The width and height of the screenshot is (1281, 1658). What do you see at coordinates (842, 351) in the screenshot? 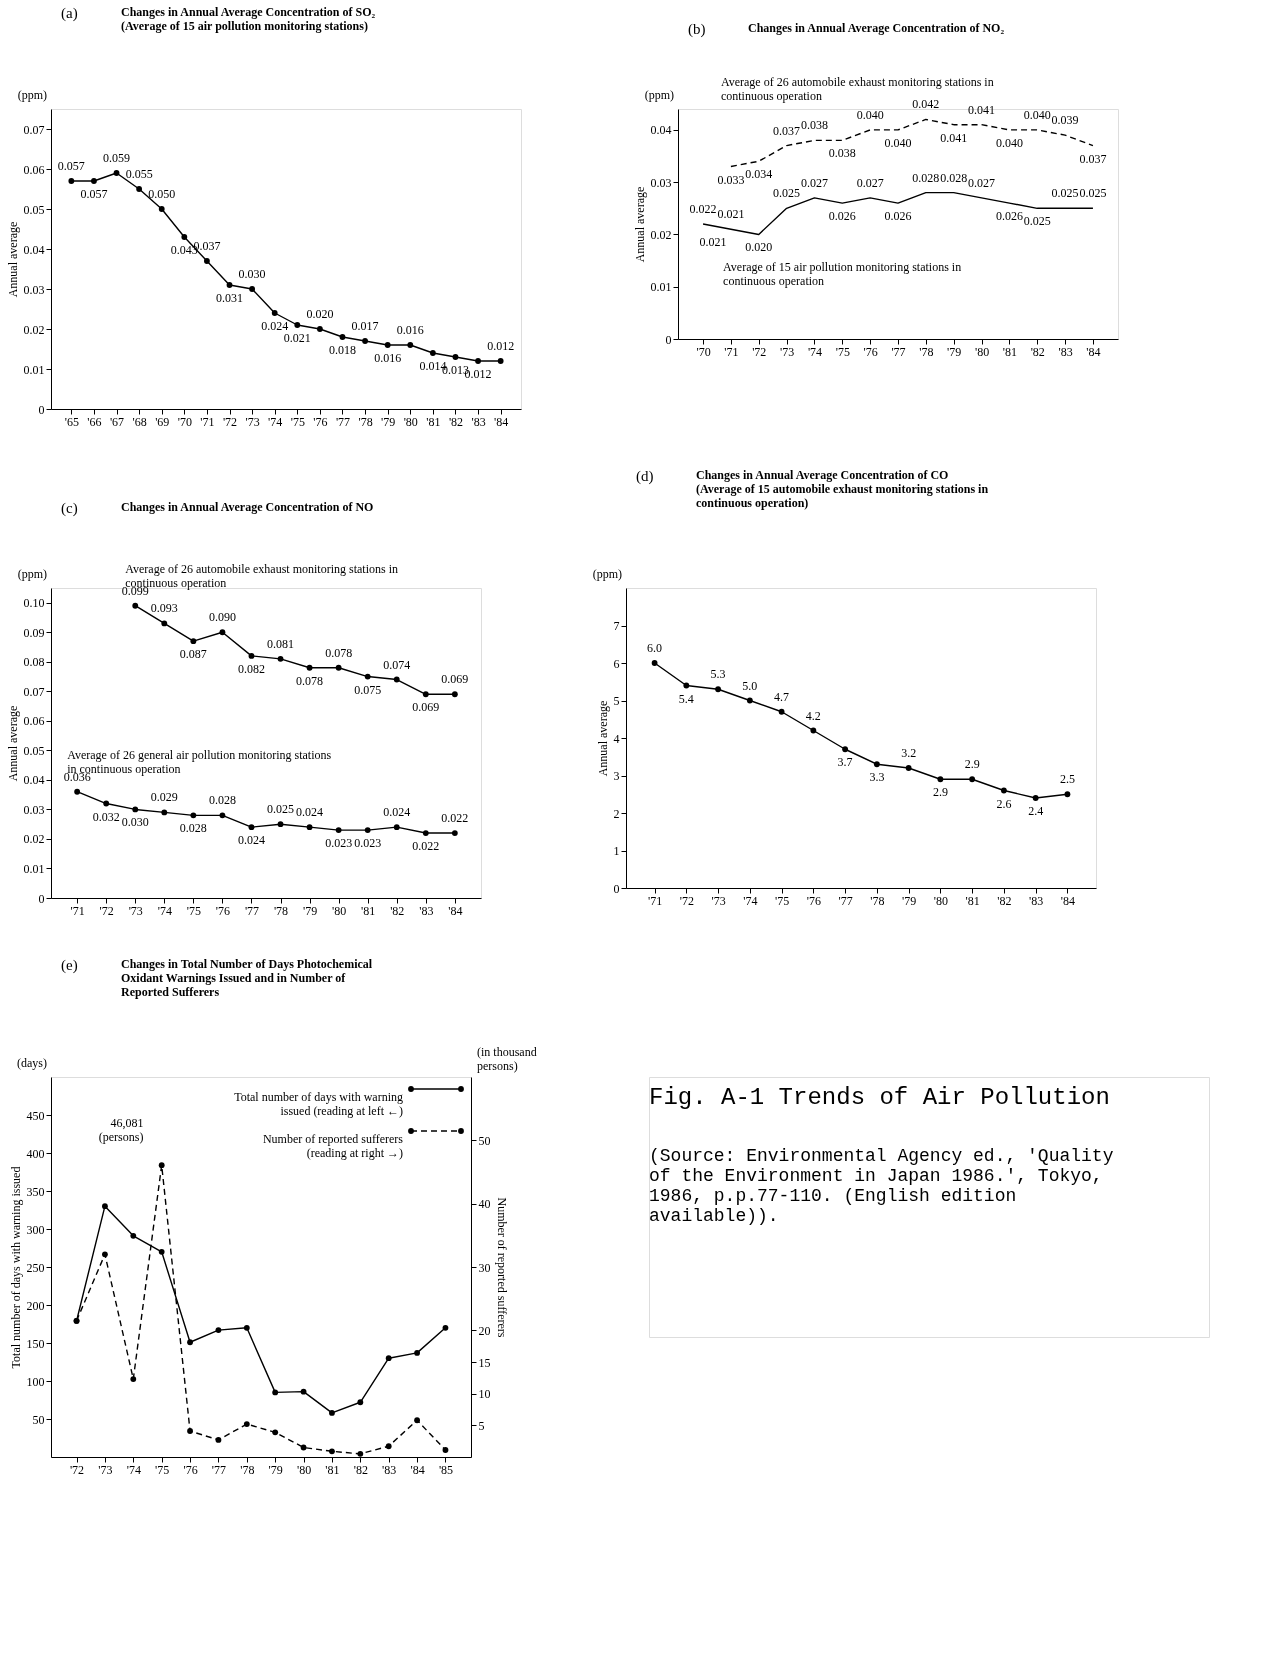
I see `x-tick-label: '75` at bounding box center [842, 351].